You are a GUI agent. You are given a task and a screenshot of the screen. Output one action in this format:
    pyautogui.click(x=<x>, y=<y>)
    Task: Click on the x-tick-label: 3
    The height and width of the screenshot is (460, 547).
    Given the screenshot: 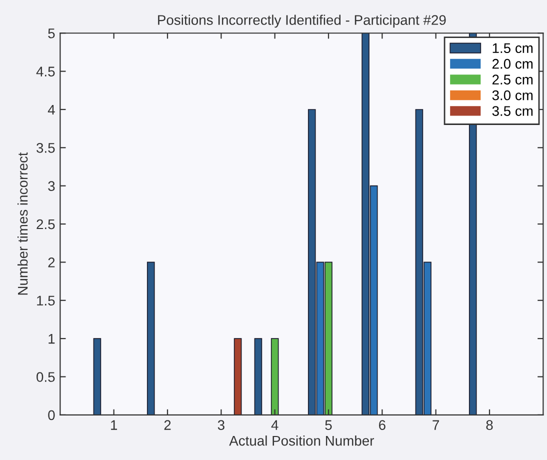 What is the action you would take?
    pyautogui.click(x=221, y=425)
    